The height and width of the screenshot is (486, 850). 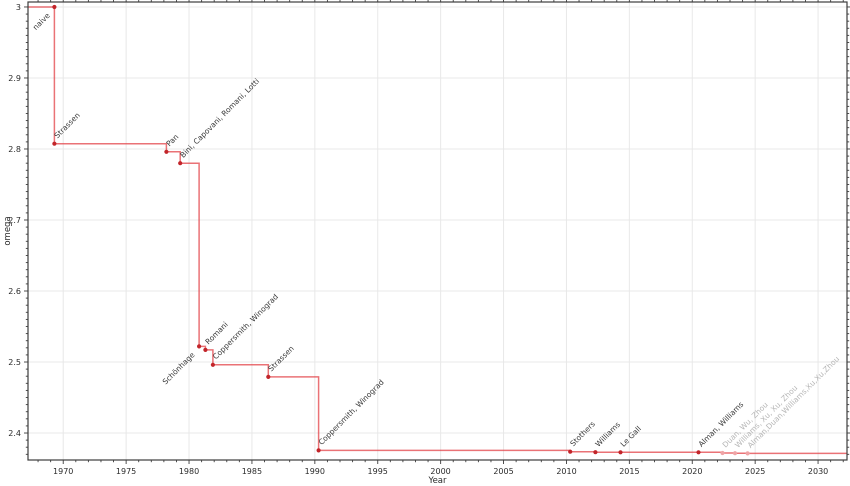 I want to click on x-tick-label: 2030, so click(x=818, y=471).